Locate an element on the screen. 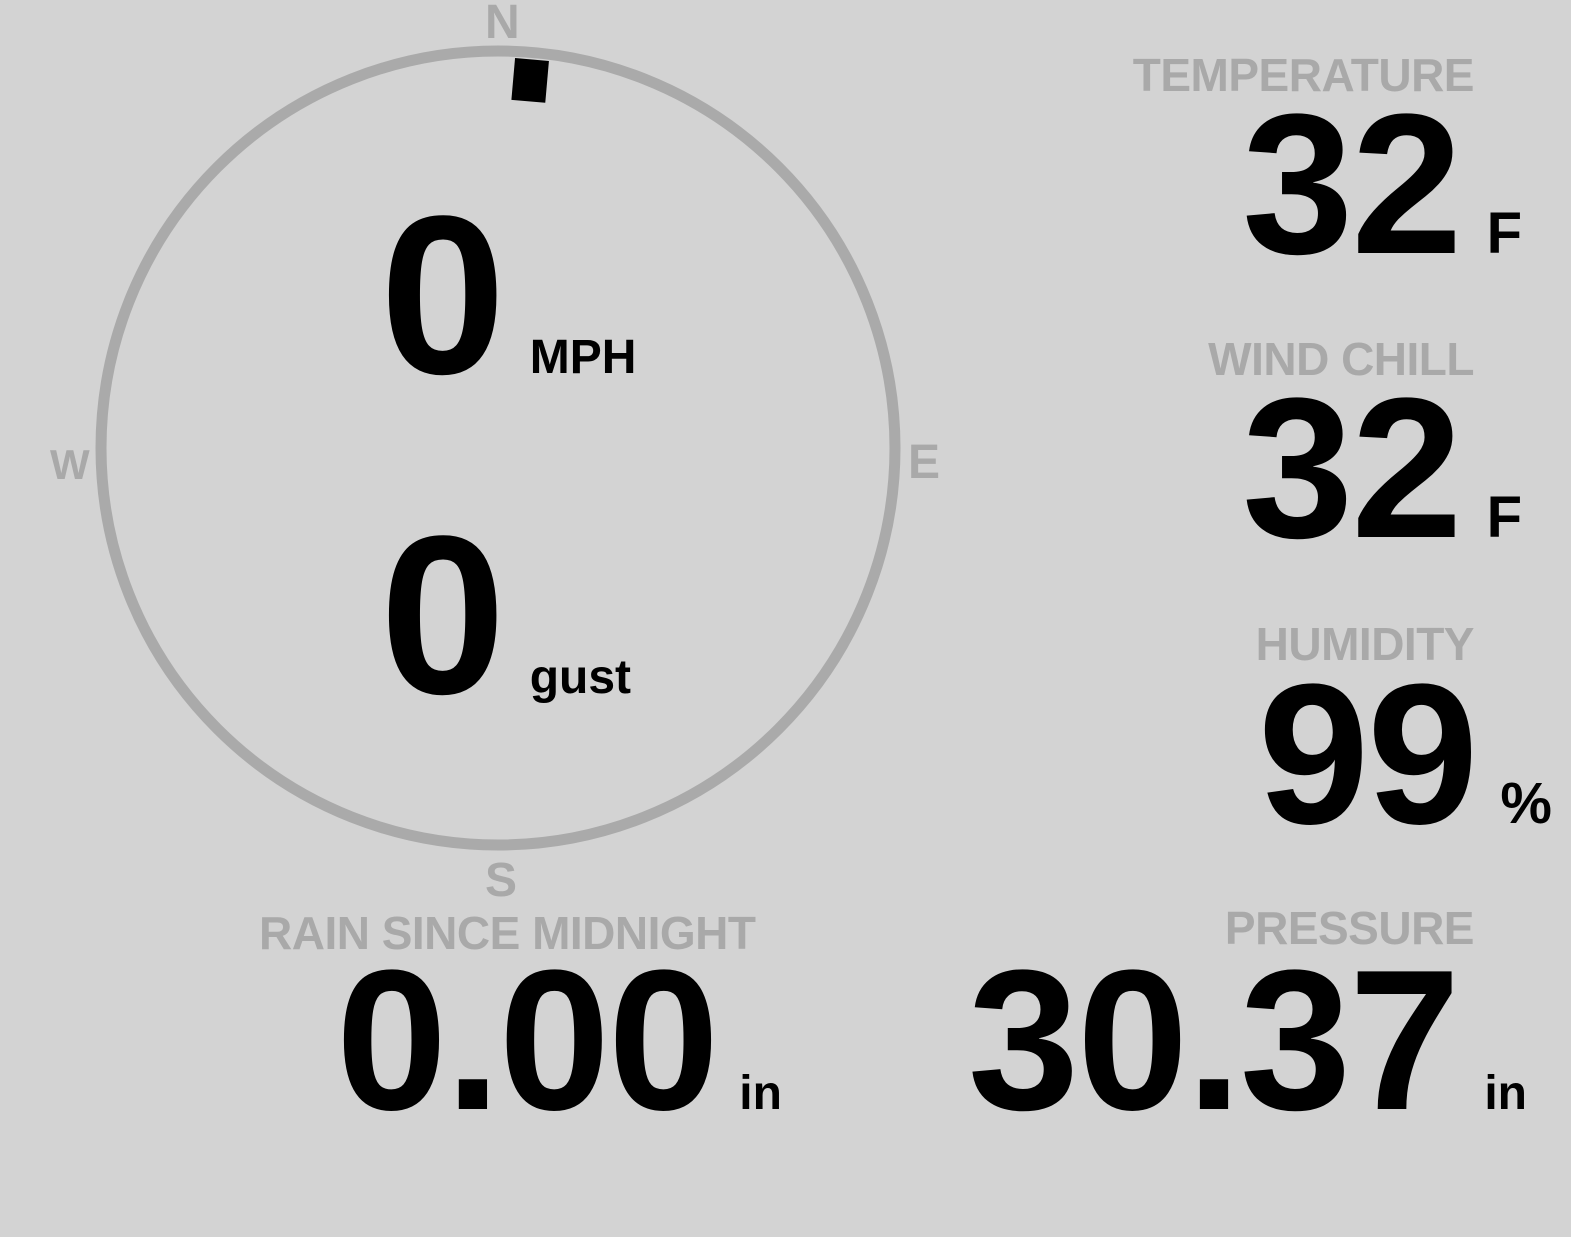 The width and height of the screenshot is (1571, 1237). wind-gust-value: 0 is located at coordinates (443, 614).